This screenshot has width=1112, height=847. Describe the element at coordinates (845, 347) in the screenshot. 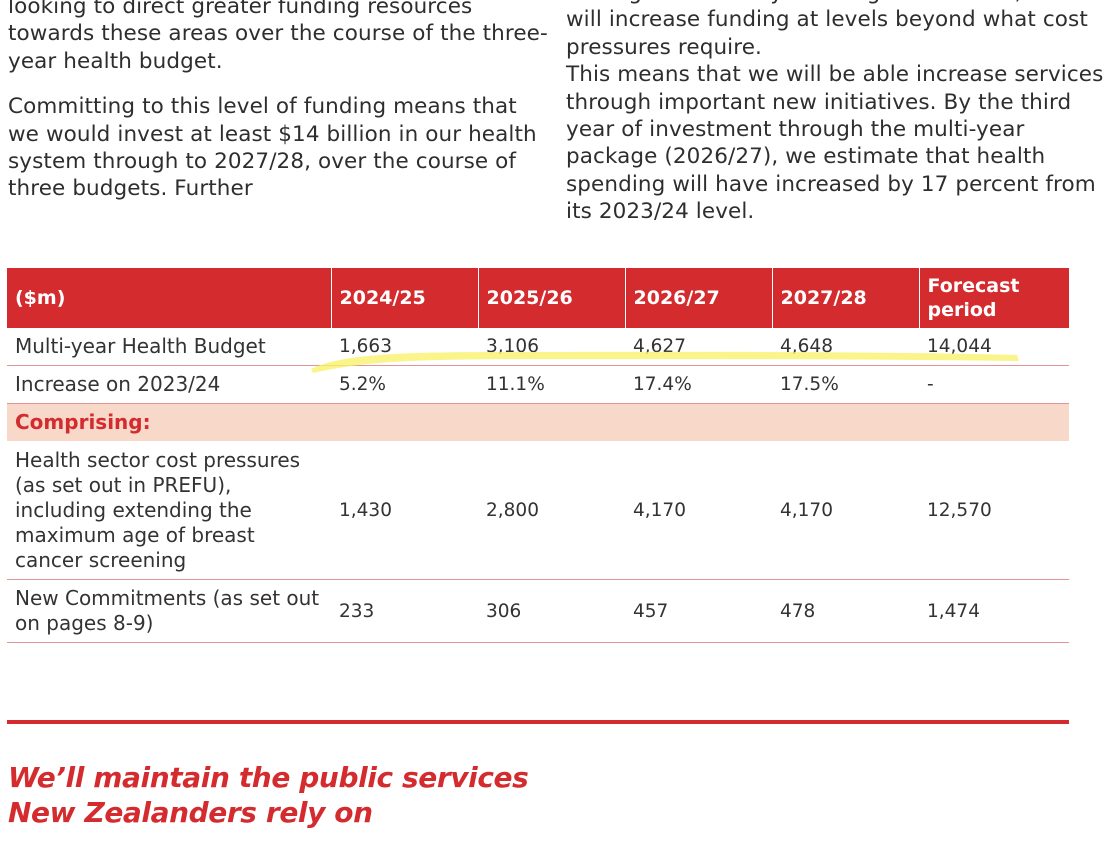

I see `cell-value: 4,648` at that location.